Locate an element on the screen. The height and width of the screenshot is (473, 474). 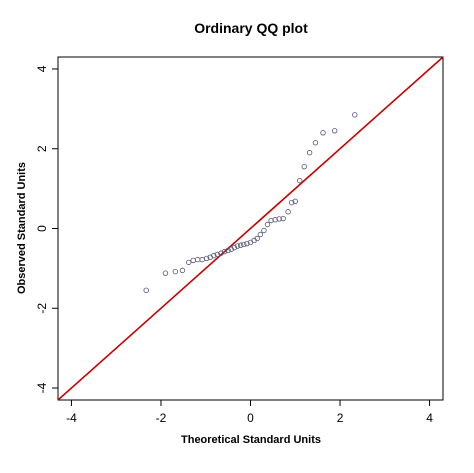
y-tick-label: 0 is located at coordinates (42, 228).